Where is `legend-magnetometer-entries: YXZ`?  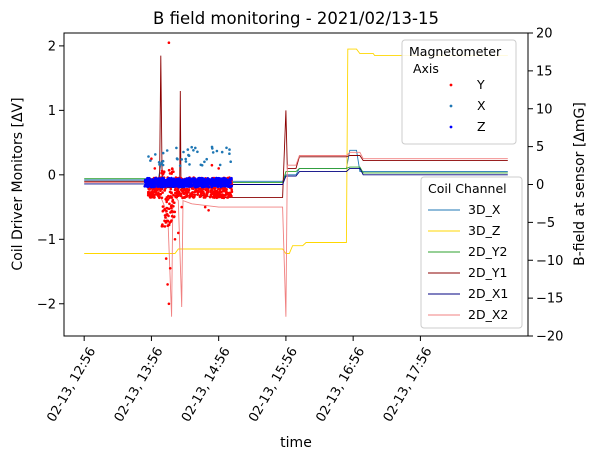
legend-magnetometer-entries: YXZ is located at coordinates (467, 105).